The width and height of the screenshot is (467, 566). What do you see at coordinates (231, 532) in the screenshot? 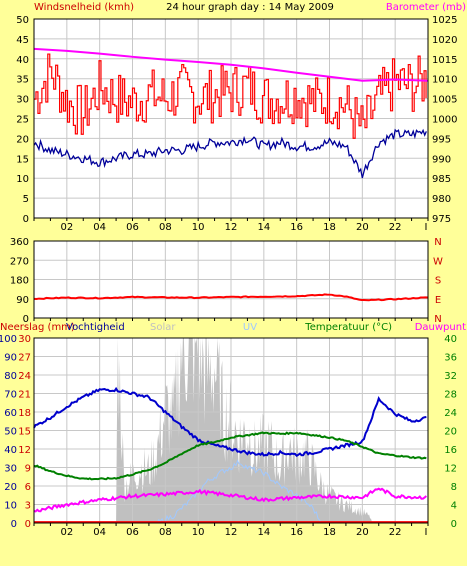
I see `bot-xtick: 12` at bounding box center [231, 532].